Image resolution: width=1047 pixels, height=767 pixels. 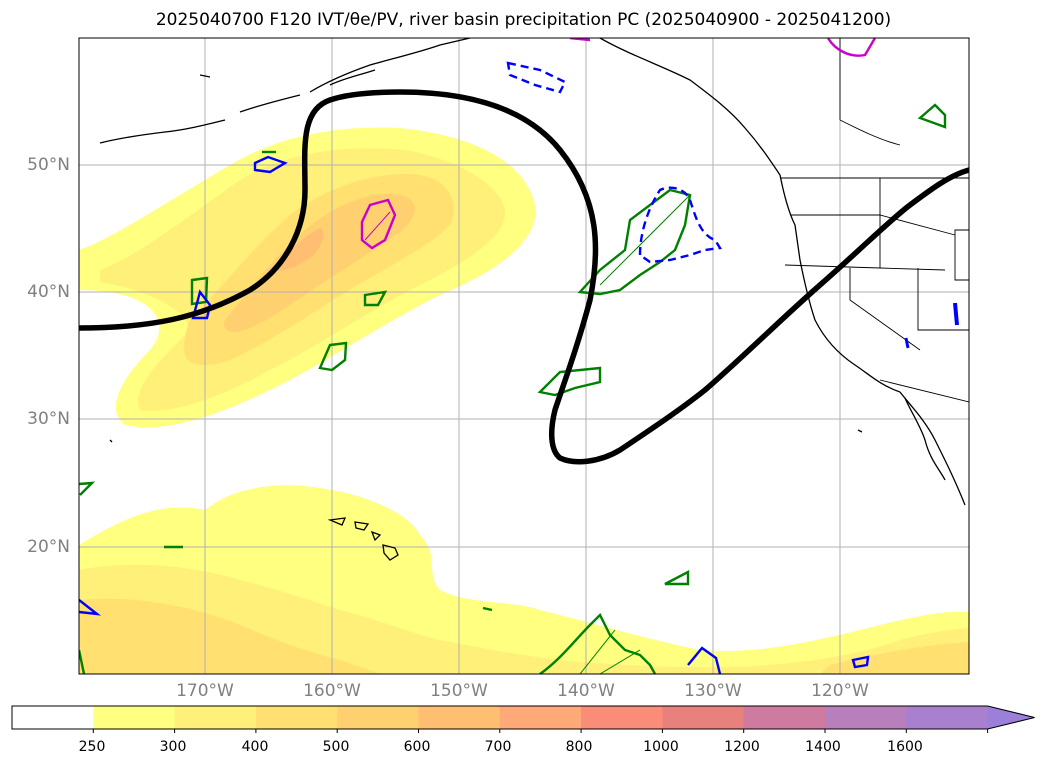 What do you see at coordinates (173, 747) in the screenshot?
I see `colorbar-label: 300` at bounding box center [173, 747].